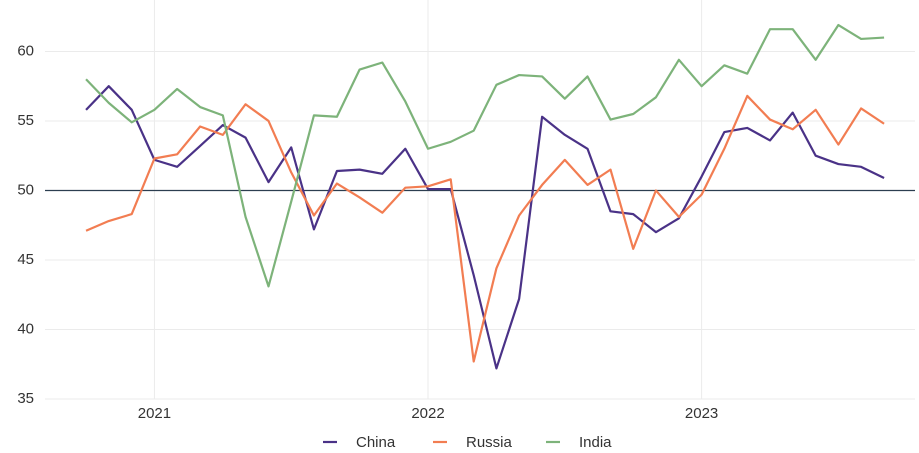 The width and height of the screenshot is (919, 453). Describe the element at coordinates (595, 442) in the screenshot. I see `legend-label: India` at that location.